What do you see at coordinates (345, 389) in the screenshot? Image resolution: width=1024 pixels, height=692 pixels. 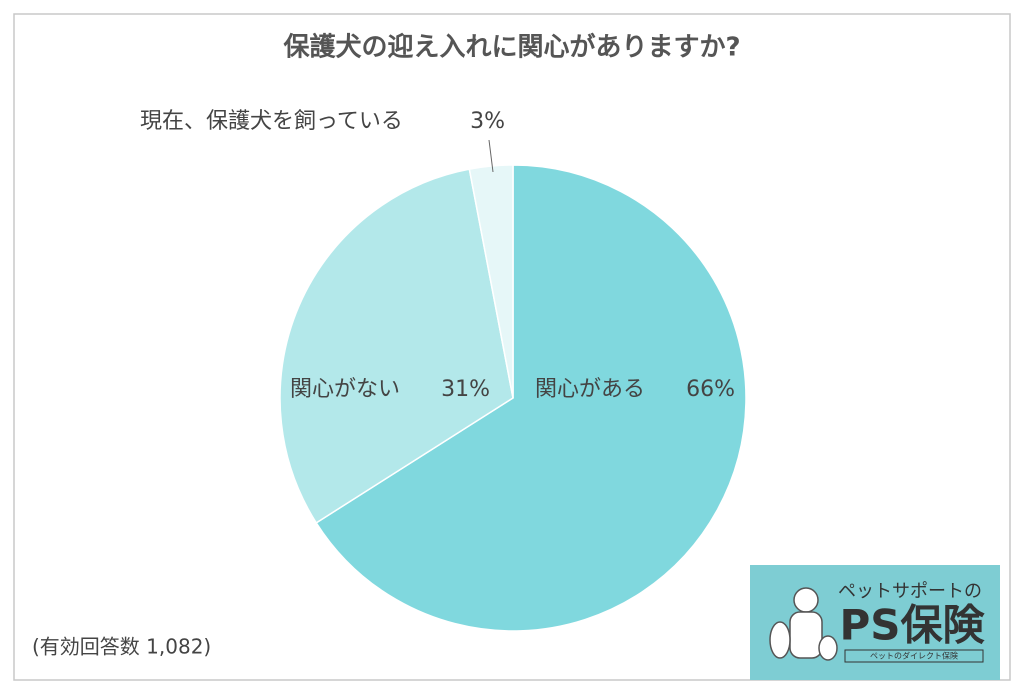 I see `slice-label: 関心がない` at bounding box center [345, 389].